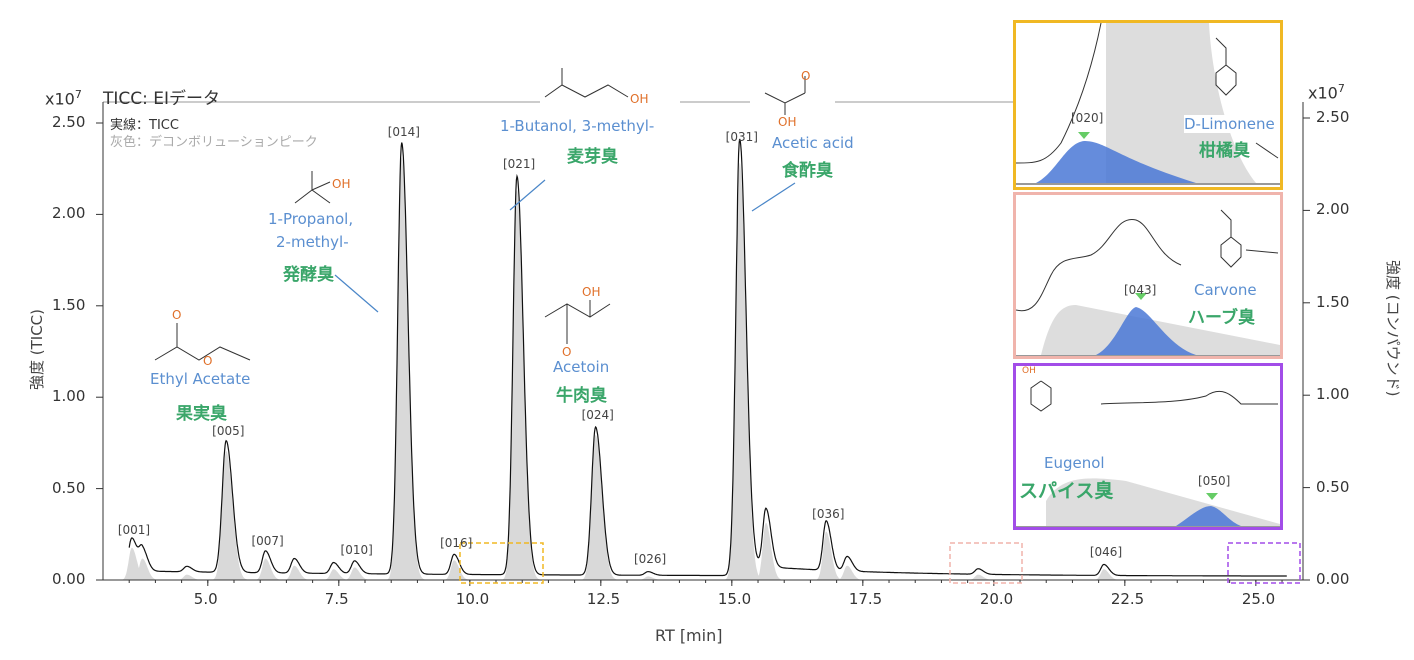  I want to click on y-axis-label-right: 強度 (コンパウンド), so click(1393, 328).